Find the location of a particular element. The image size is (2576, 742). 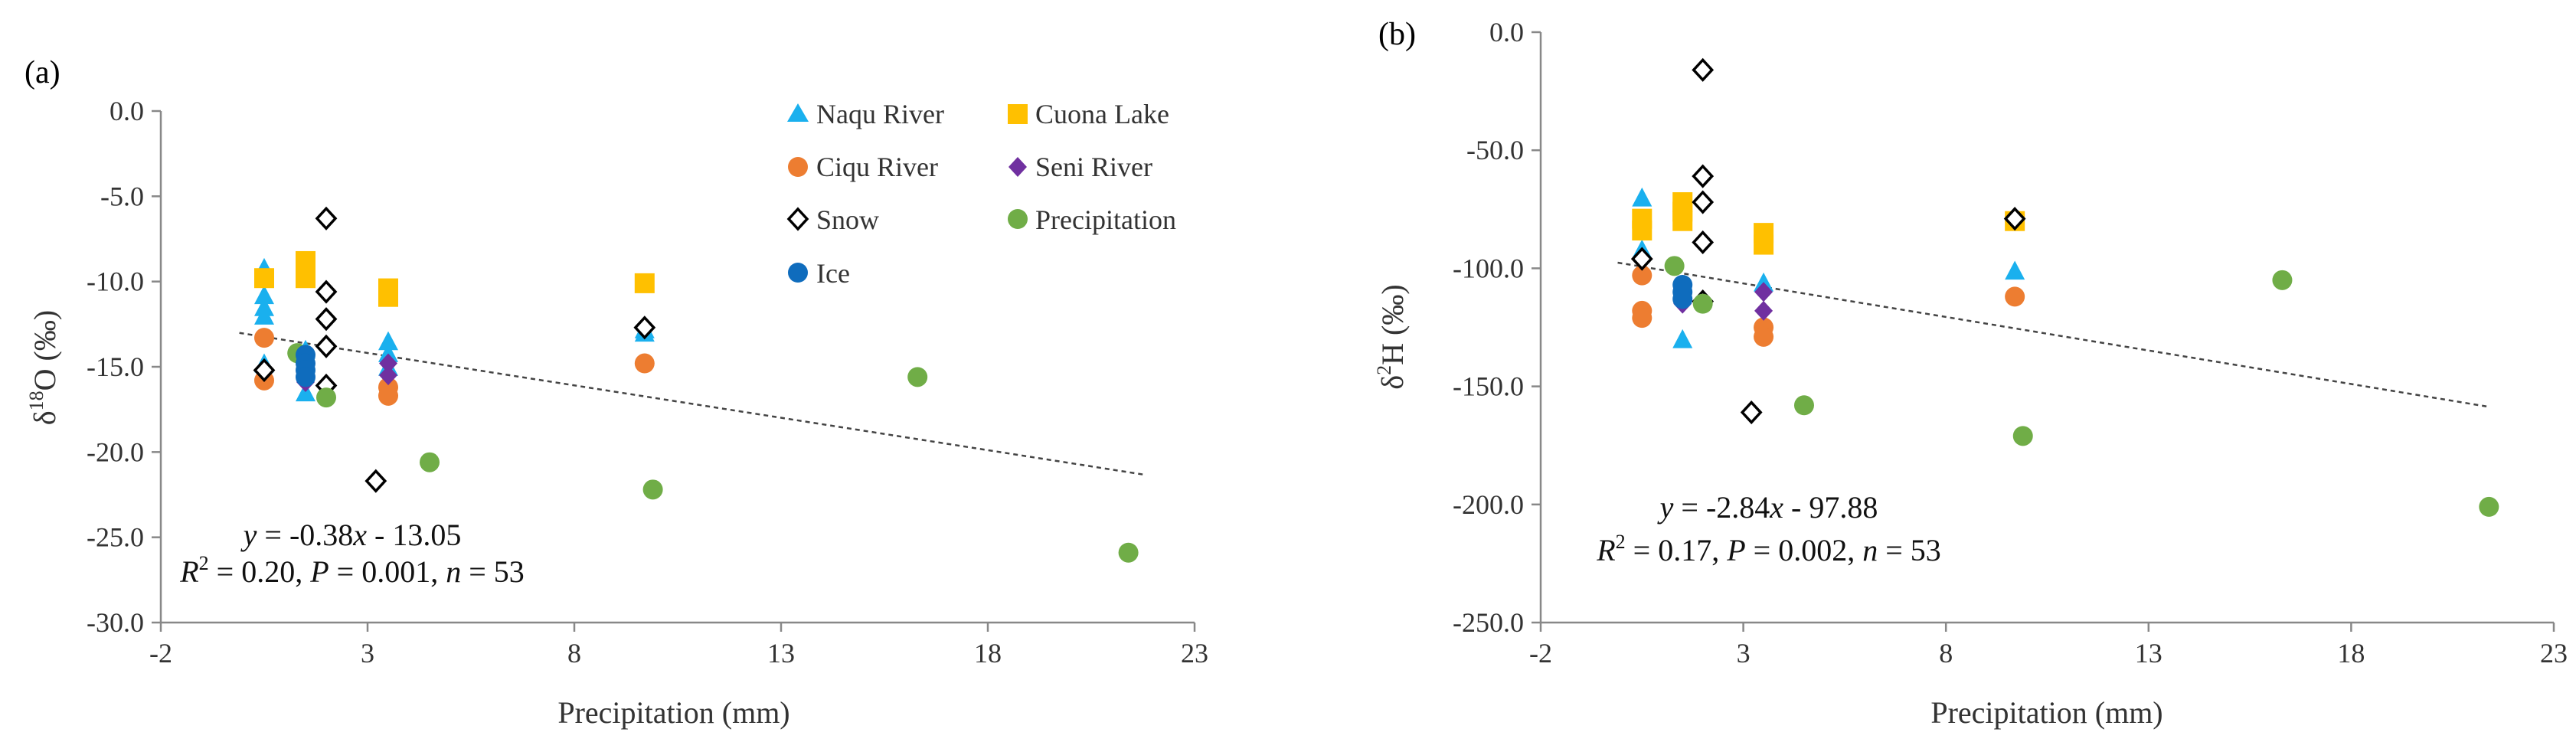

panel-b-y-axis-title: δ2H (‰) is located at coordinates (1391, 336).